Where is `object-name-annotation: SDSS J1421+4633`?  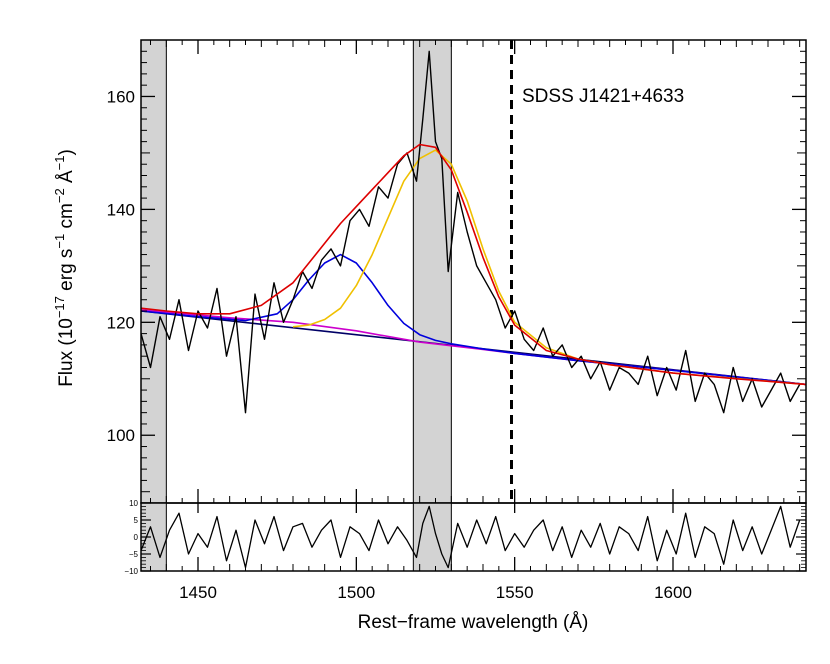
object-name-annotation: SDSS J1421+4633 is located at coordinates (603, 96).